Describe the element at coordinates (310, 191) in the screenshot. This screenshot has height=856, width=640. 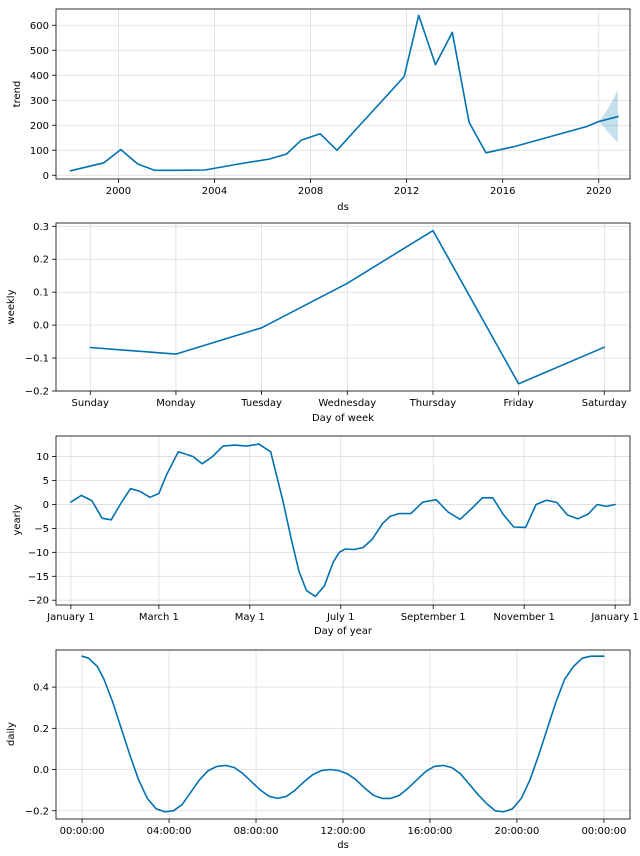
I see `x-tick-label: 2008` at that location.